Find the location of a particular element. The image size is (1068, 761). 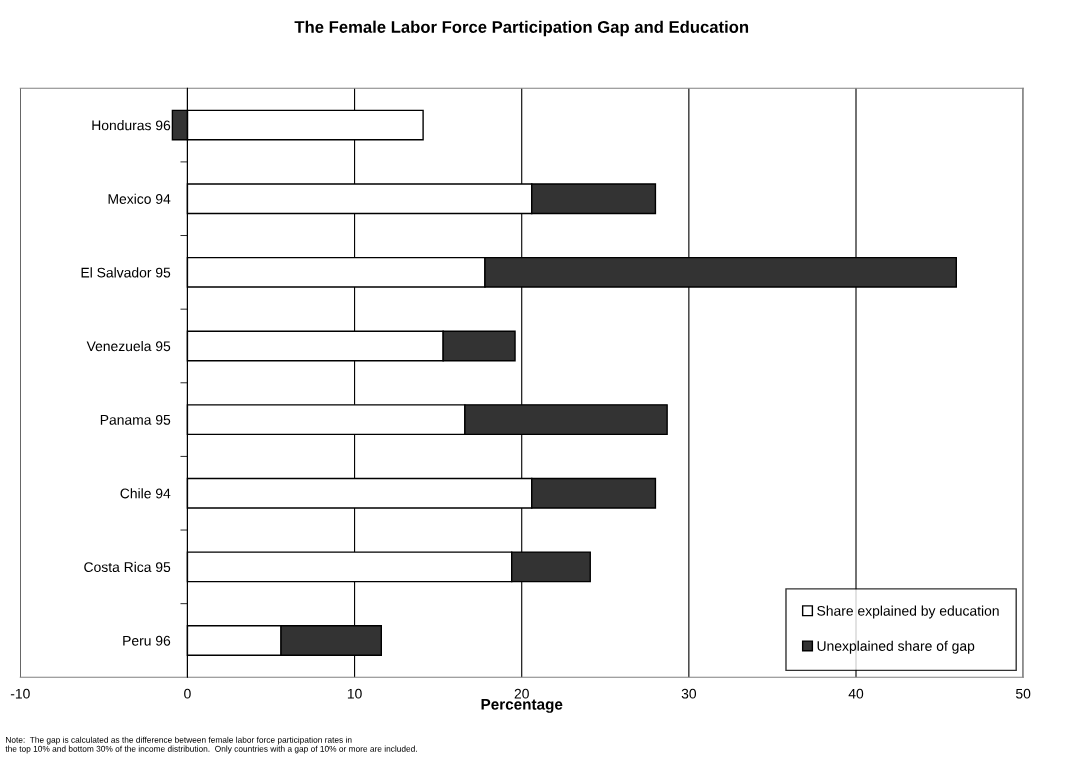

y-tick-label: Honduras 96 is located at coordinates (131, 125).